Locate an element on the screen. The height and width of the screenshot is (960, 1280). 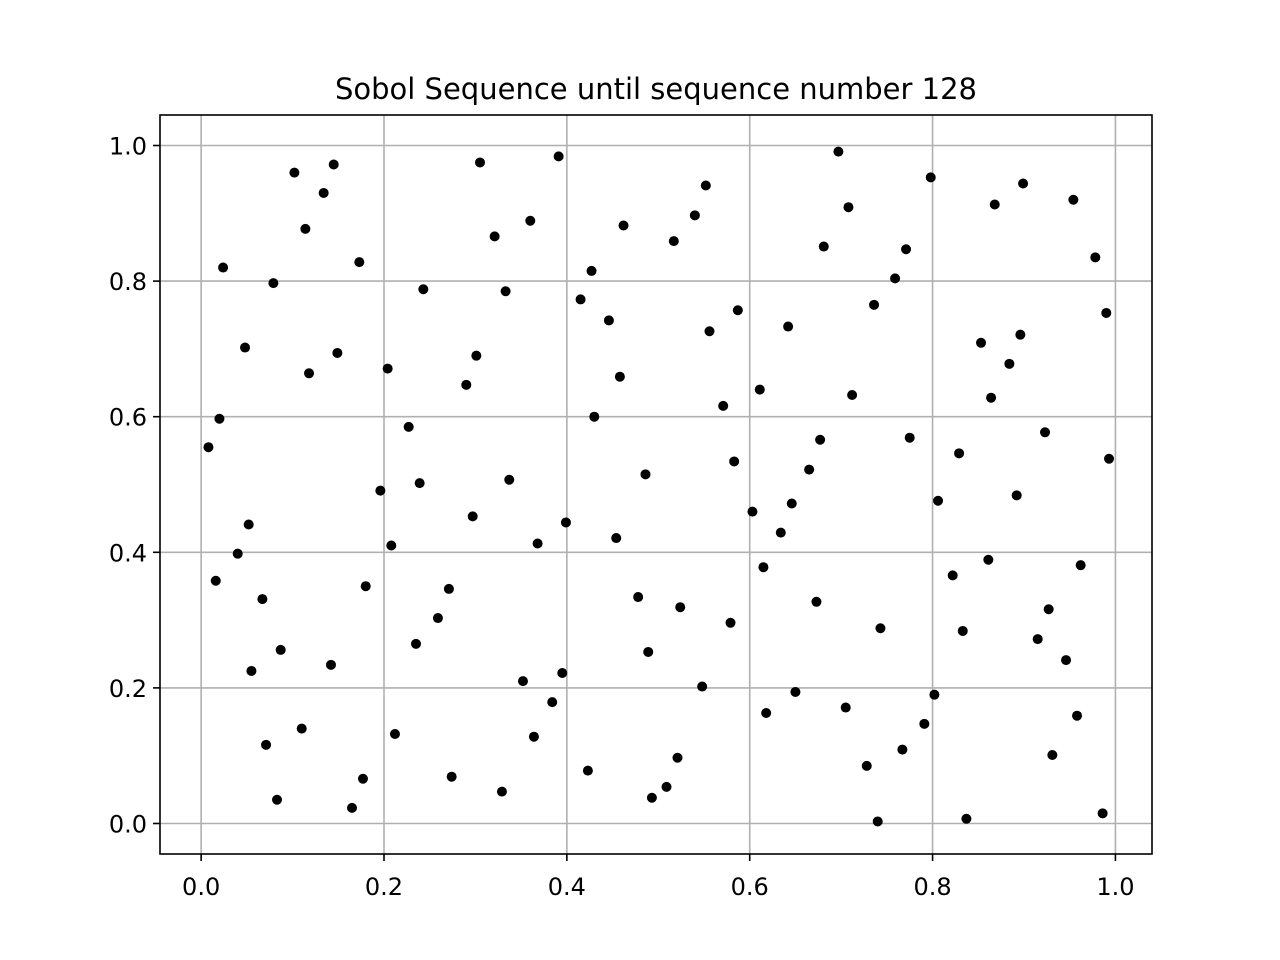
x-tick-label-0: 0.0 is located at coordinates (201, 887).